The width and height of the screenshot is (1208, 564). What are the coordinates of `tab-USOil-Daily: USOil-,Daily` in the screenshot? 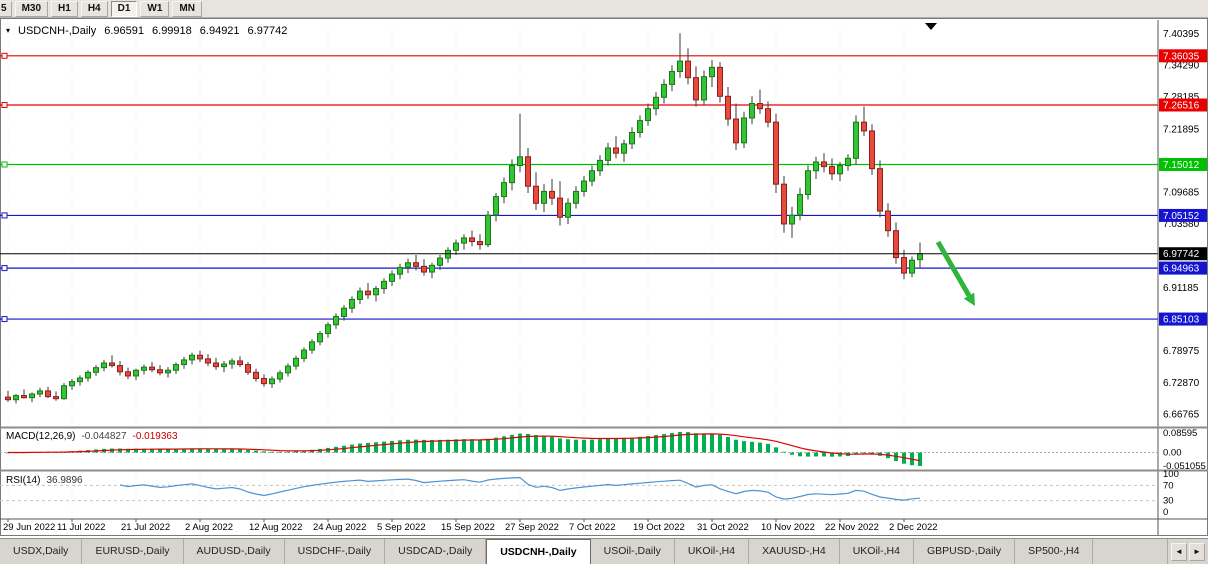 It's located at (633, 551).